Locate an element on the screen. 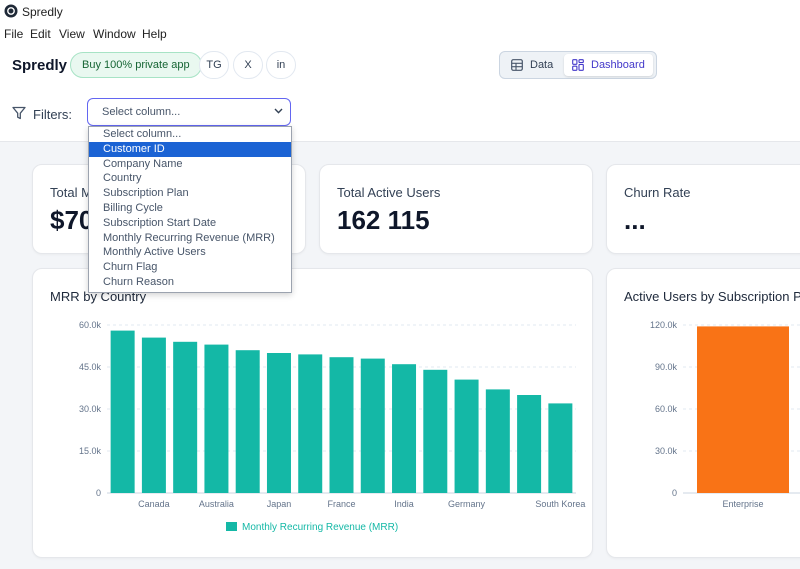 This screenshot has width=800, height=569. filter-icon is located at coordinates (19, 113).